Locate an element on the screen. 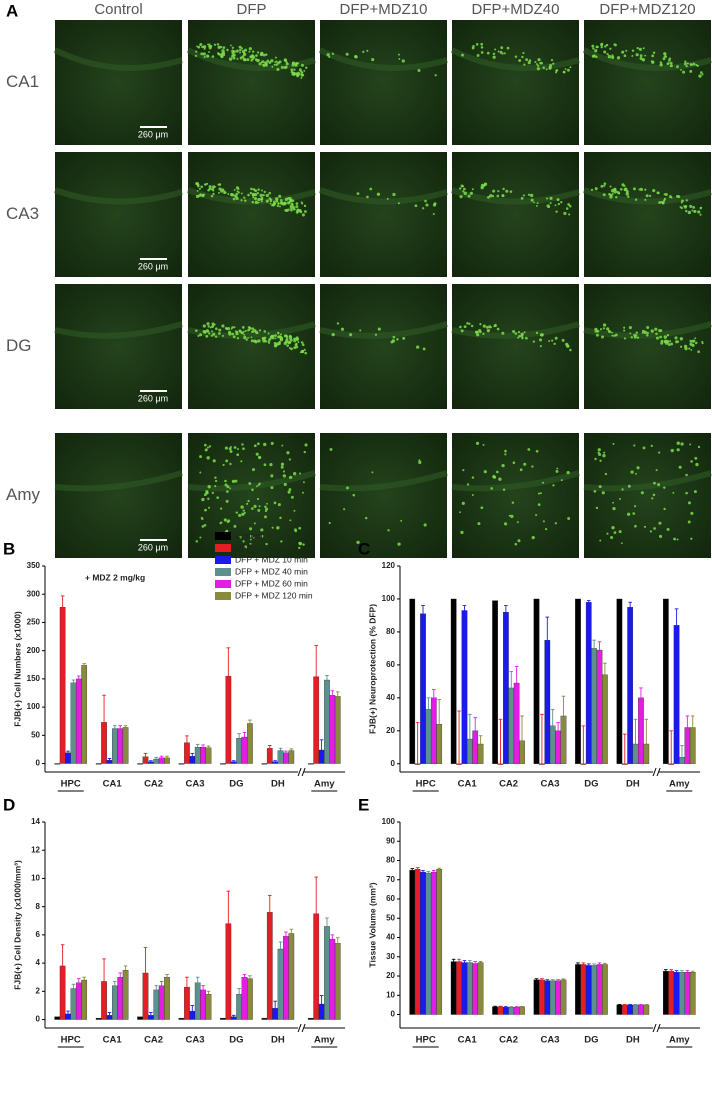  y-axis-label: FJB(+) Neuroprotection (% DFP) is located at coordinates (372, 669).